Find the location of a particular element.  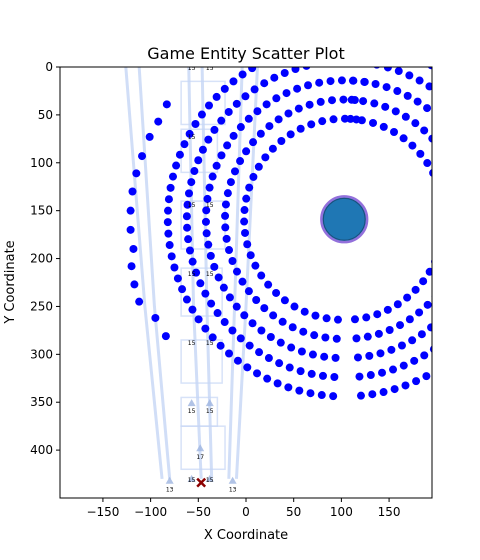

base-circle is located at coordinates (344, 219).